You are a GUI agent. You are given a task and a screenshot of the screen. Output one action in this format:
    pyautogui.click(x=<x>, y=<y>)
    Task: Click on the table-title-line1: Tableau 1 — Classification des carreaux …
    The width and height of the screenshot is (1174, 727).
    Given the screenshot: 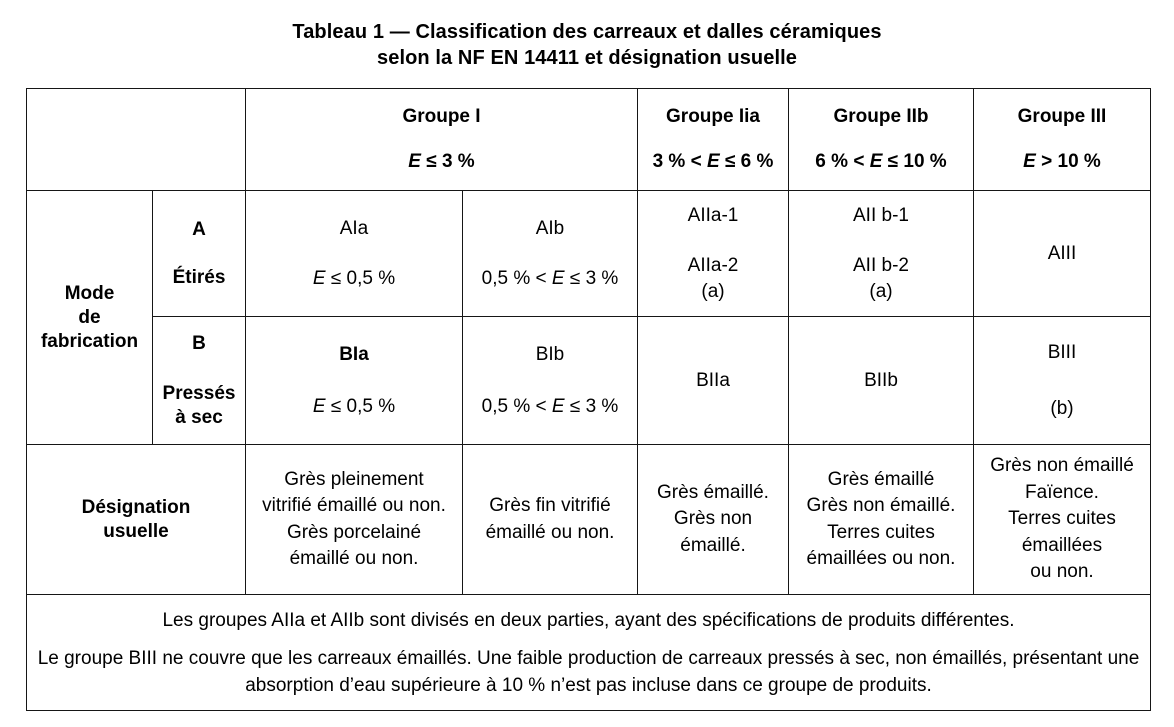 What is the action you would take?
    pyautogui.click(x=587, y=32)
    